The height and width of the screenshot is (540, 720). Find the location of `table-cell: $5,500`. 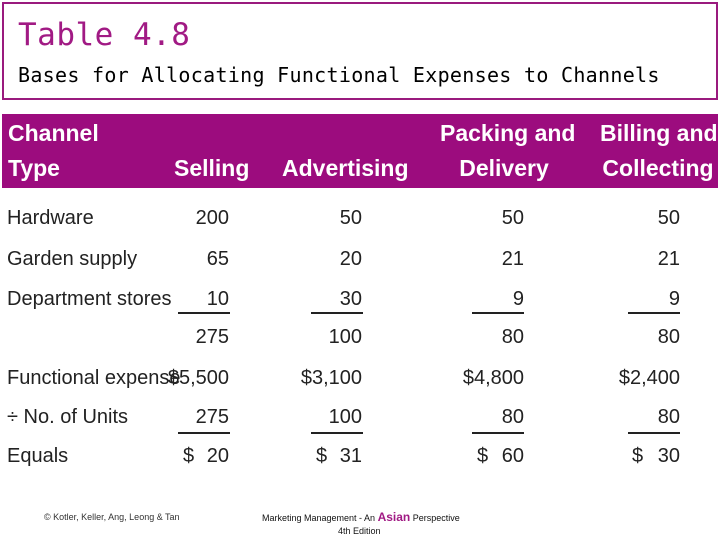

table-cell: $5,500 is located at coordinates (198, 378).